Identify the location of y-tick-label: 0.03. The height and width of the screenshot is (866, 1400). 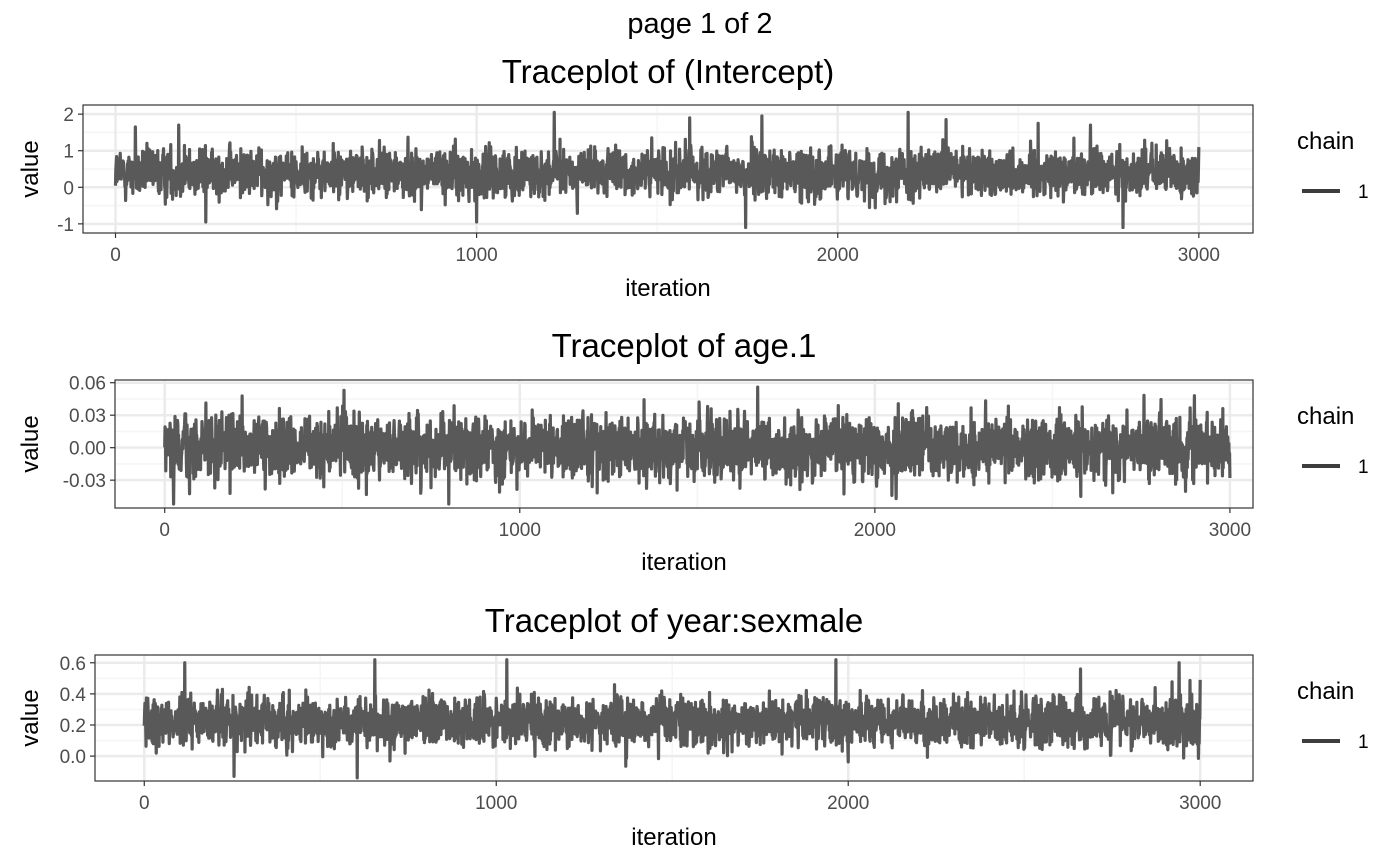
(87, 416).